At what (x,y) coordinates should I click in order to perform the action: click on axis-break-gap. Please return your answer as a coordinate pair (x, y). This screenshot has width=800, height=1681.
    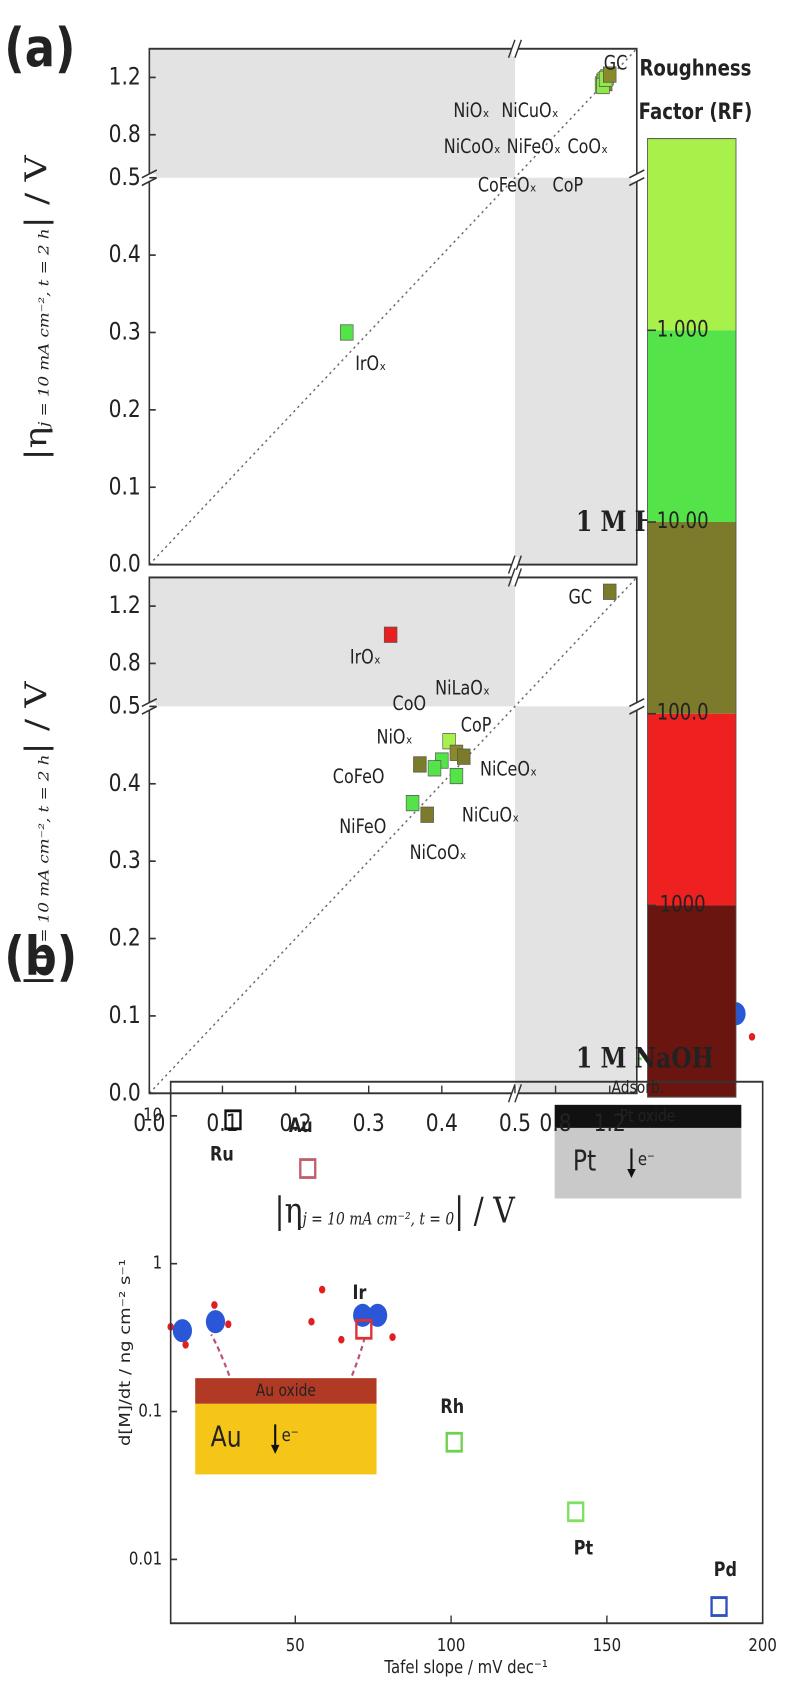
    Looking at the image, I should click on (637, 177).